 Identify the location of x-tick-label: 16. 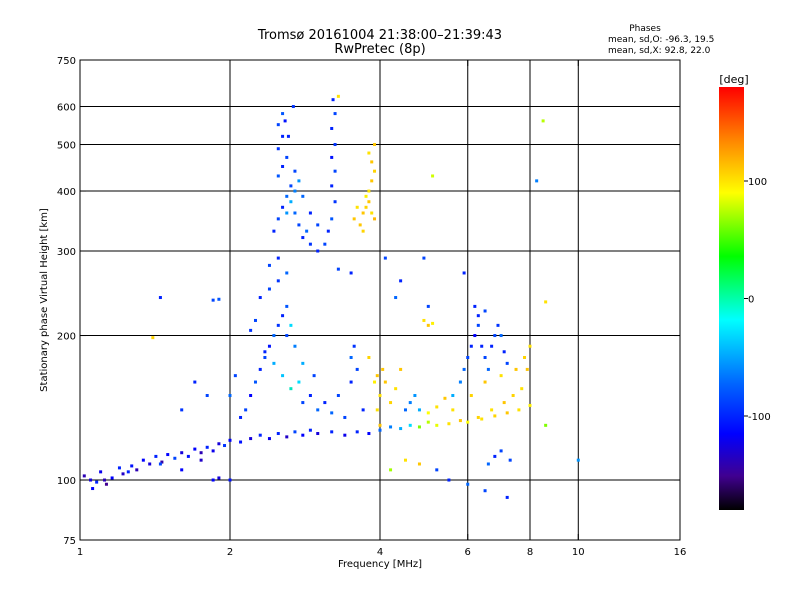
(680, 552).